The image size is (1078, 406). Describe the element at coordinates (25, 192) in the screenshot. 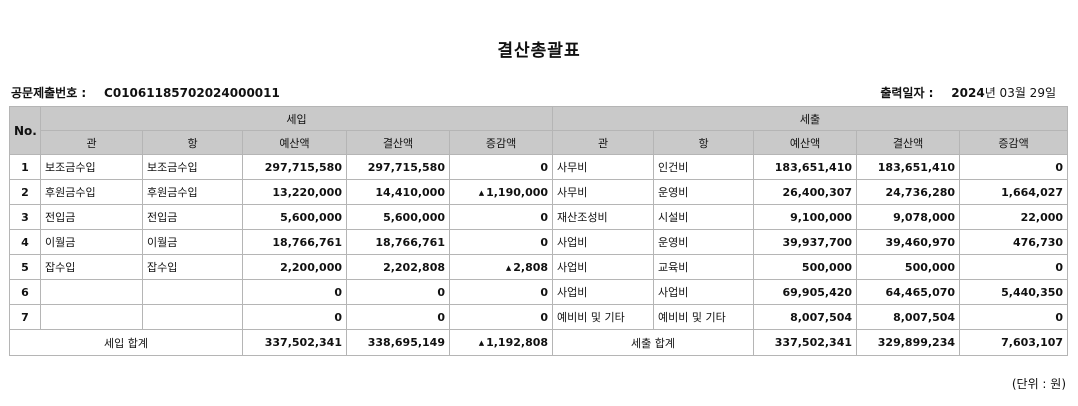

I see `row-no: 2` at that location.